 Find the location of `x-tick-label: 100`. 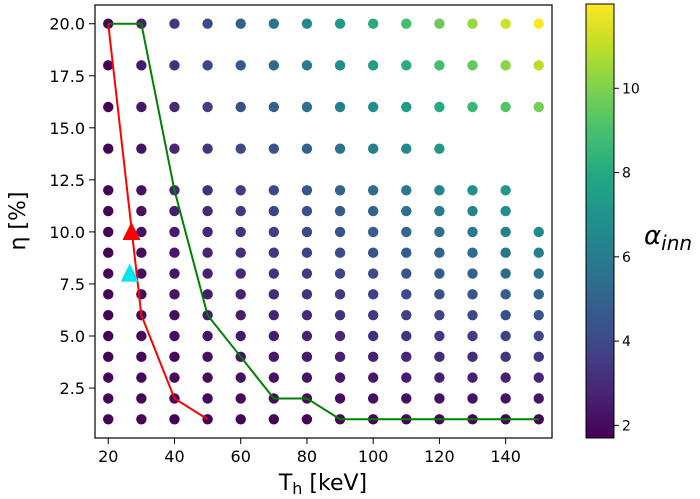

x-tick-label: 100 is located at coordinates (373, 456).